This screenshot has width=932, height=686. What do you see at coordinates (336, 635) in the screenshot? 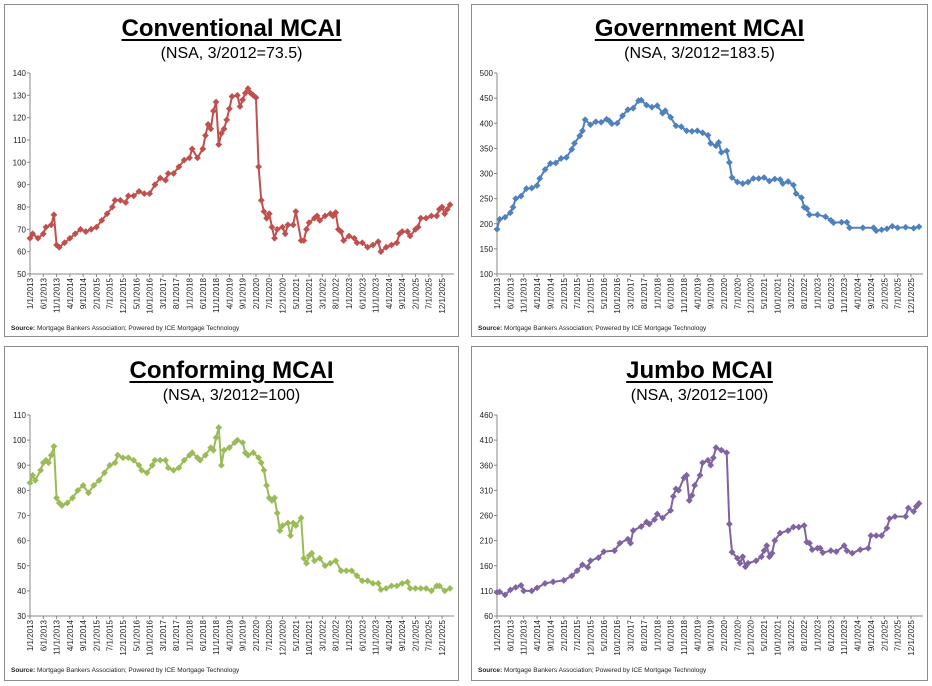
I see `x-tick-label: 8/1/2022` at bounding box center [336, 635].